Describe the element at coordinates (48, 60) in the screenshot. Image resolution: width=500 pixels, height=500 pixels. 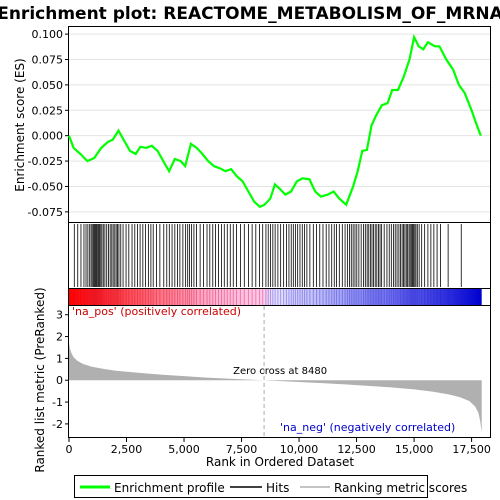
I see `es-ytick-label: 0.075` at that location.